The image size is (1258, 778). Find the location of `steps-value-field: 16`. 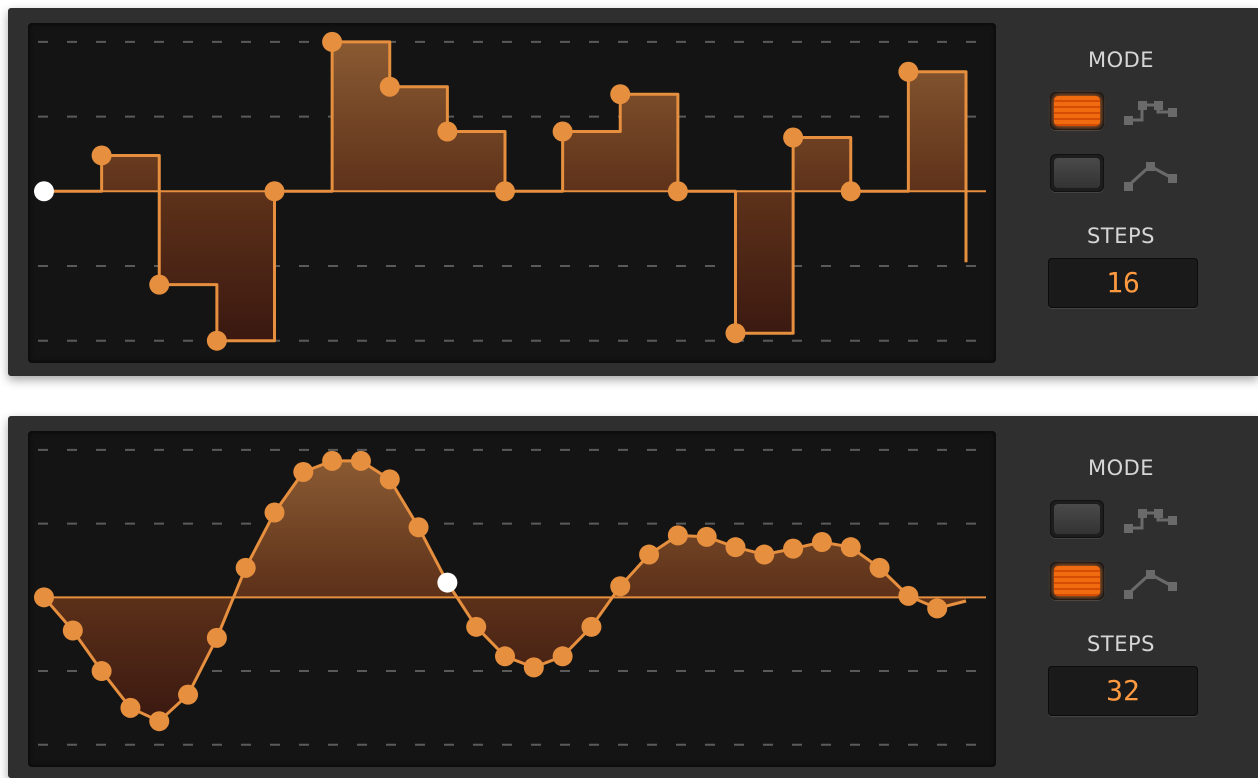

steps-value-field: 16 is located at coordinates (1123, 283).